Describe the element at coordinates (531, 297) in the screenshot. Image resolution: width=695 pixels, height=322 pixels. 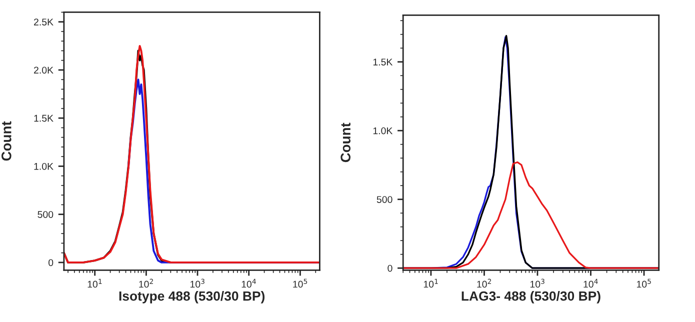
I see `x-axis-title: LAG3- 488 (530/30 BP)` at that location.